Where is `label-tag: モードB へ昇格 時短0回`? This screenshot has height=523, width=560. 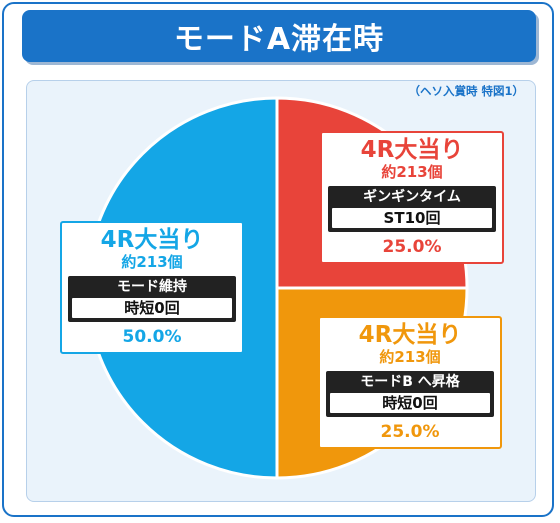
label-tag: モードB へ昇格 時短0回 is located at coordinates (410, 394).